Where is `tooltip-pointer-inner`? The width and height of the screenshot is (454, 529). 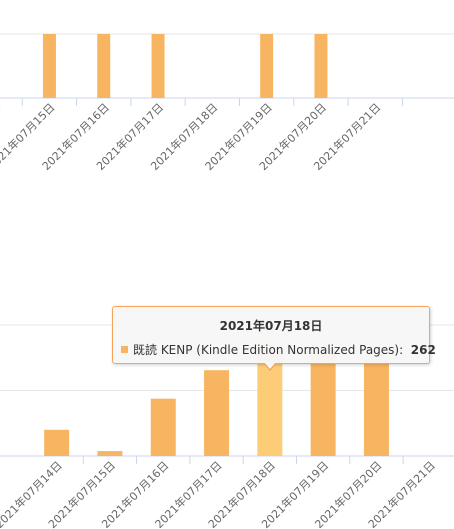
tooltip-pointer-inner is located at coordinates (270, 365).